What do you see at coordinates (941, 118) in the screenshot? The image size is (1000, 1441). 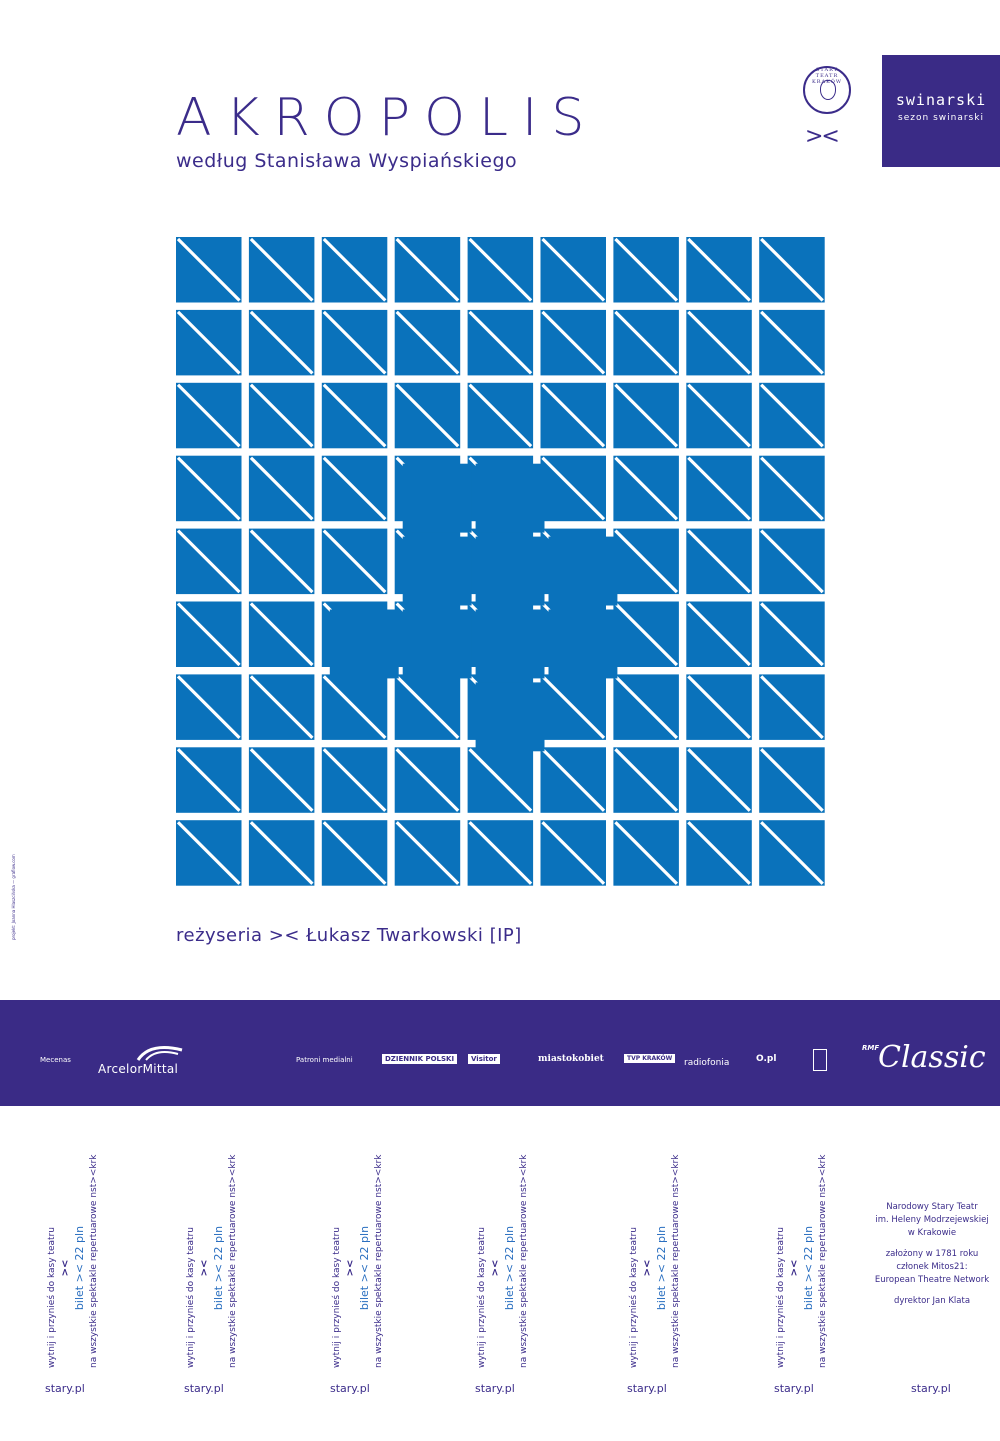 I see `season-subtitle: sezon swinarski` at bounding box center [941, 118].